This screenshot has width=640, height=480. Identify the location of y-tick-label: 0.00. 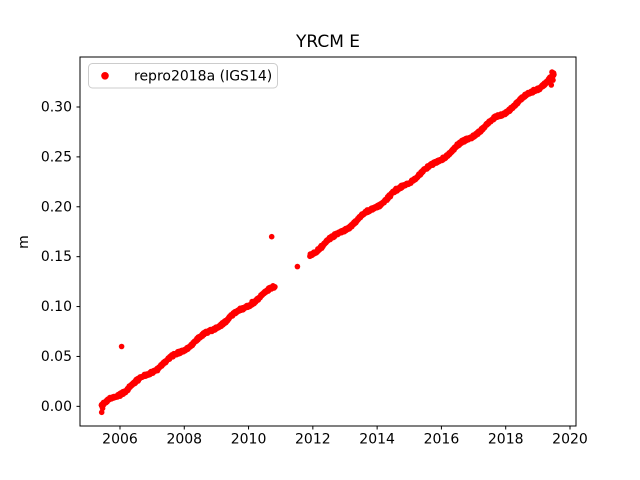
(56, 407).